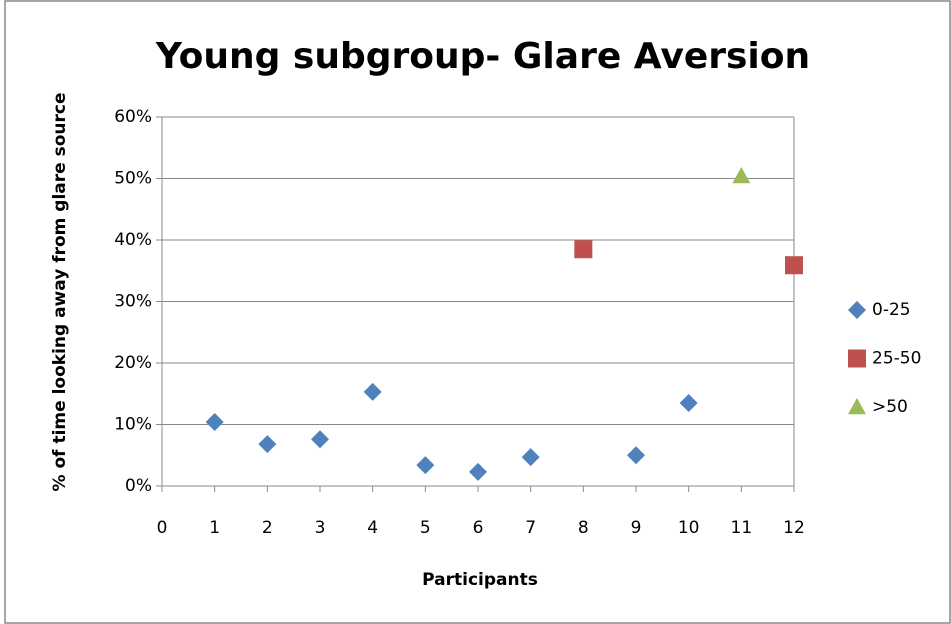 The height and width of the screenshot is (624, 951). What do you see at coordinates (891, 310) in the screenshot?
I see `legend-label: 0-25` at bounding box center [891, 310].